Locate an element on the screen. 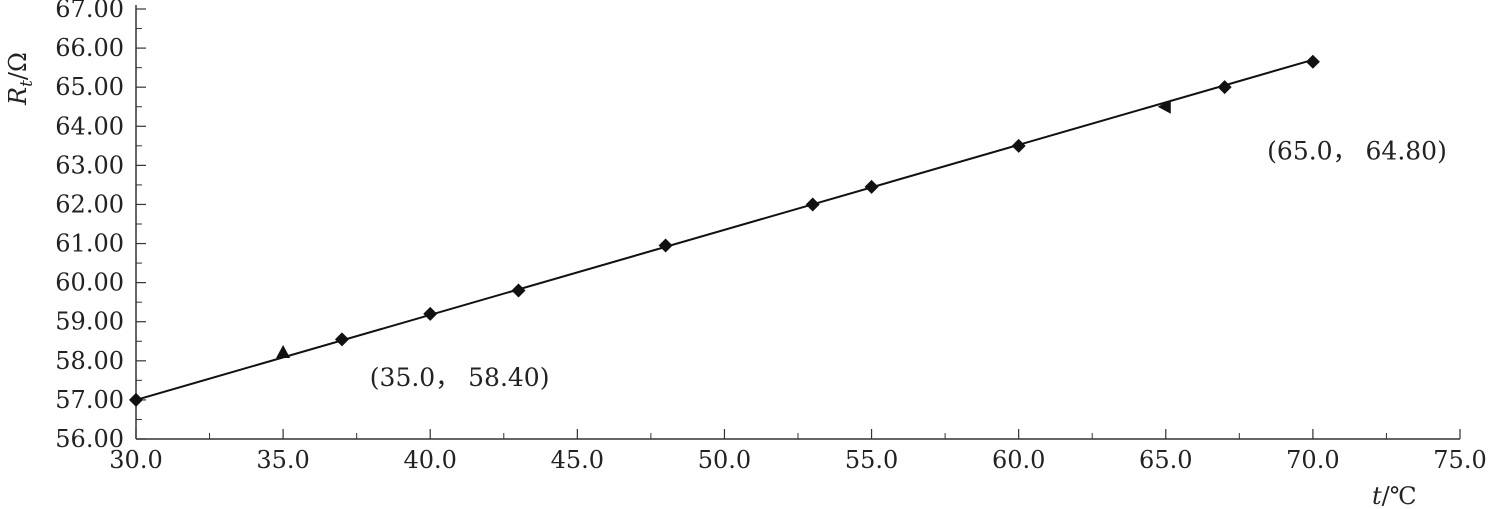 This screenshot has height=509, width=1495. x-tick-label: 75.0 is located at coordinates (1459, 460).